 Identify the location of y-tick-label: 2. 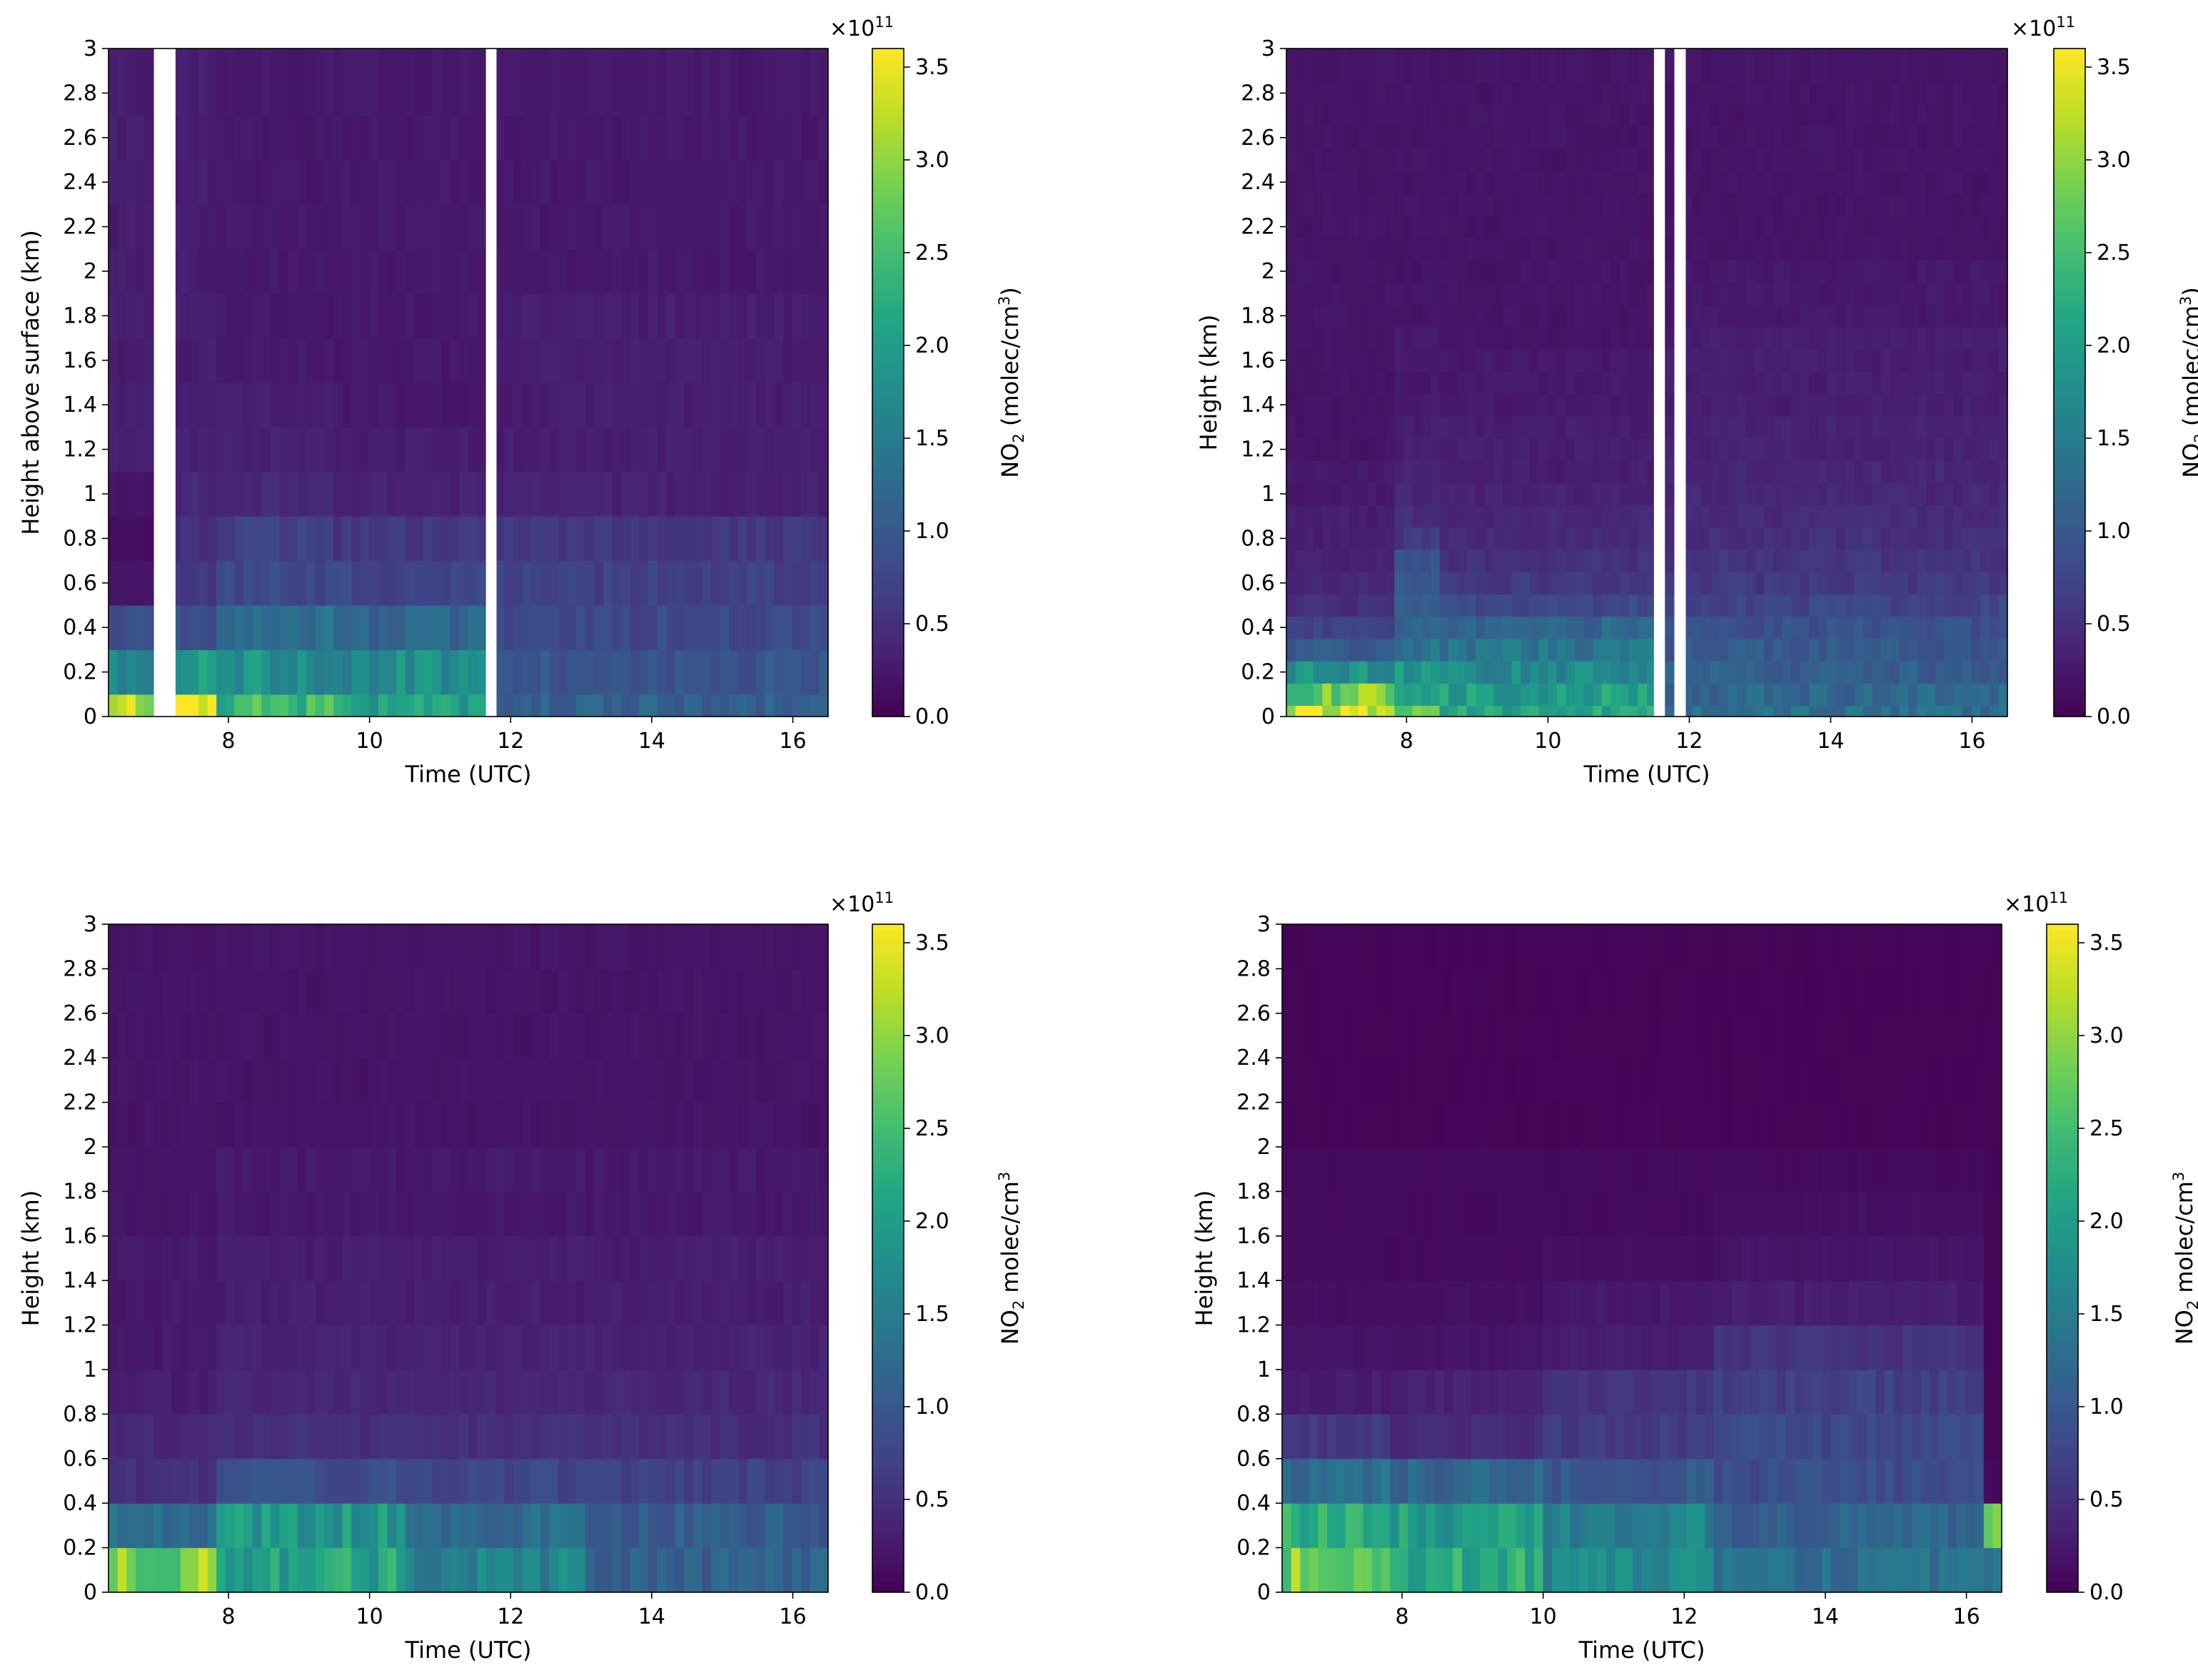
(90, 271).